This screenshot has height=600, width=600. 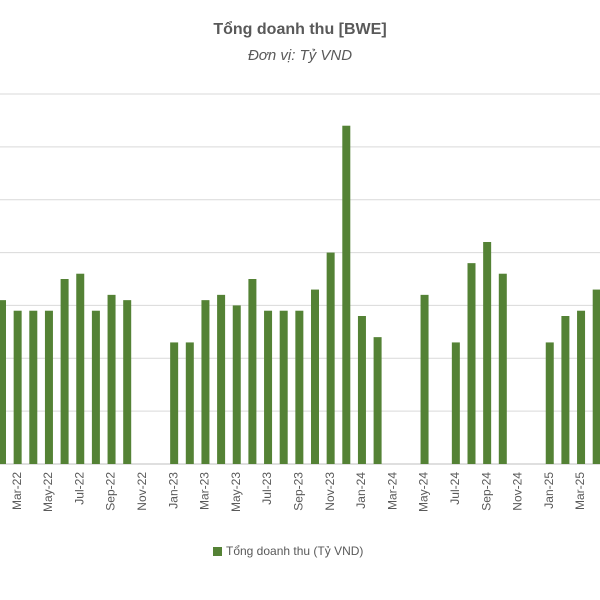 What do you see at coordinates (142, 491) in the screenshot?
I see `x-tick-label: Nov-22` at bounding box center [142, 491].